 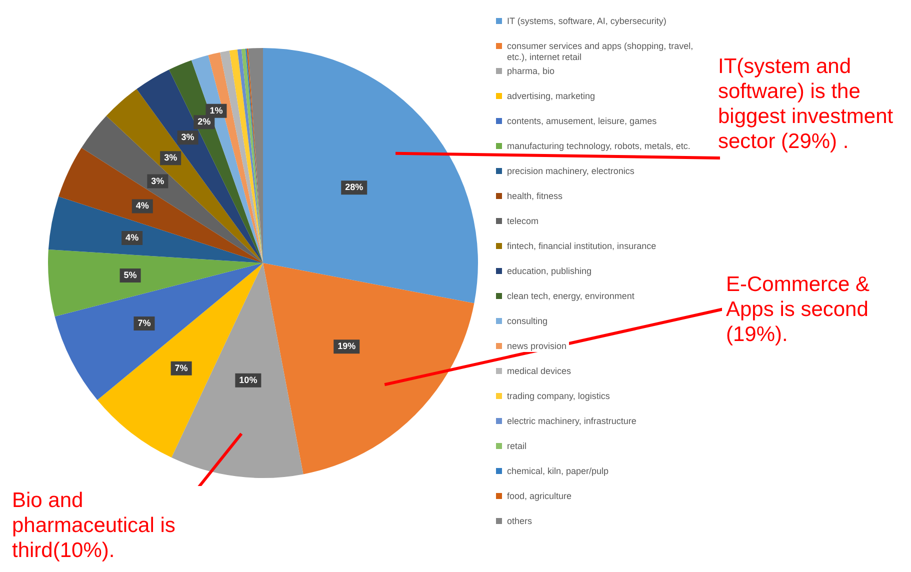 What do you see at coordinates (582, 121) in the screenshot?
I see `legend-label: contents, amusement, leisure, games` at bounding box center [582, 121].